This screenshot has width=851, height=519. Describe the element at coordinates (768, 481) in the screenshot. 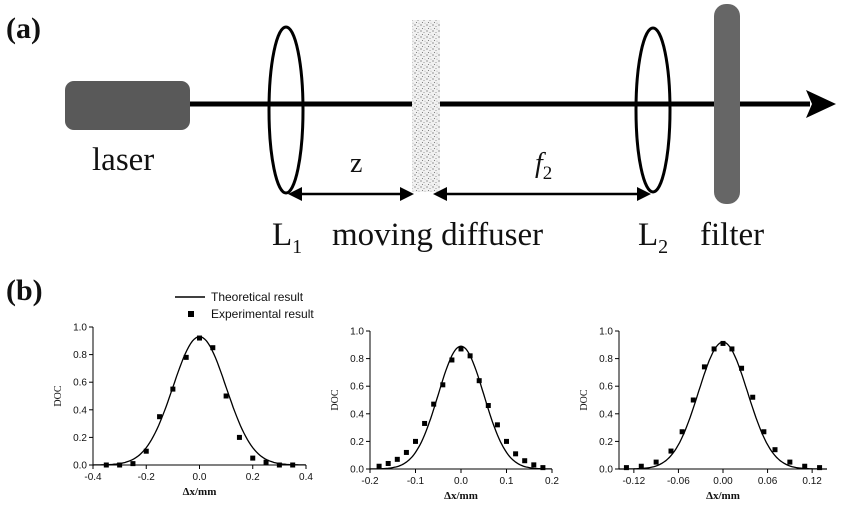

I see `x-tick-label: 0.06` at that location.